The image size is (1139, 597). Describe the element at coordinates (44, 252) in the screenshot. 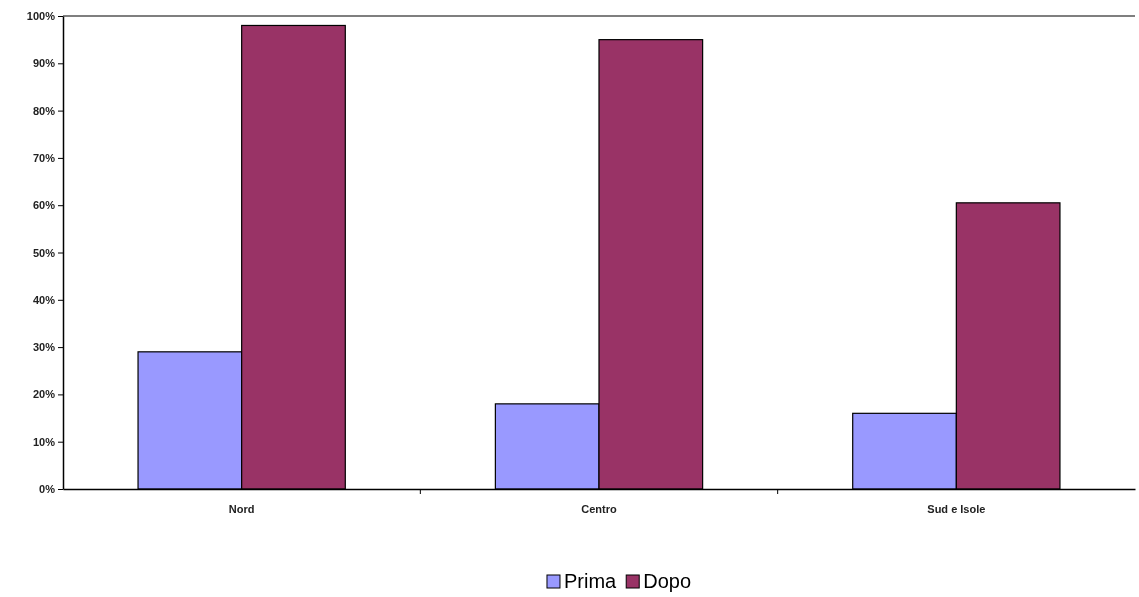

I see `y-tick-label: 50%` at that location.